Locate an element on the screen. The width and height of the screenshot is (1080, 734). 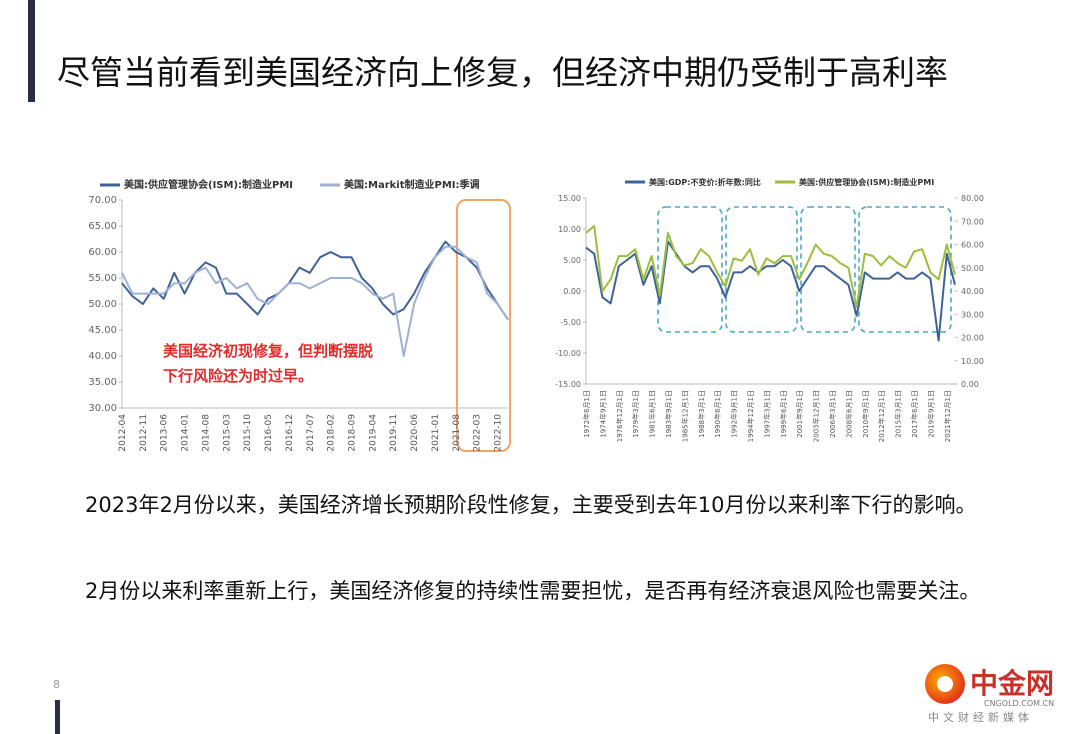
y-tick-label: 45.00 is located at coordinates (102, 330).